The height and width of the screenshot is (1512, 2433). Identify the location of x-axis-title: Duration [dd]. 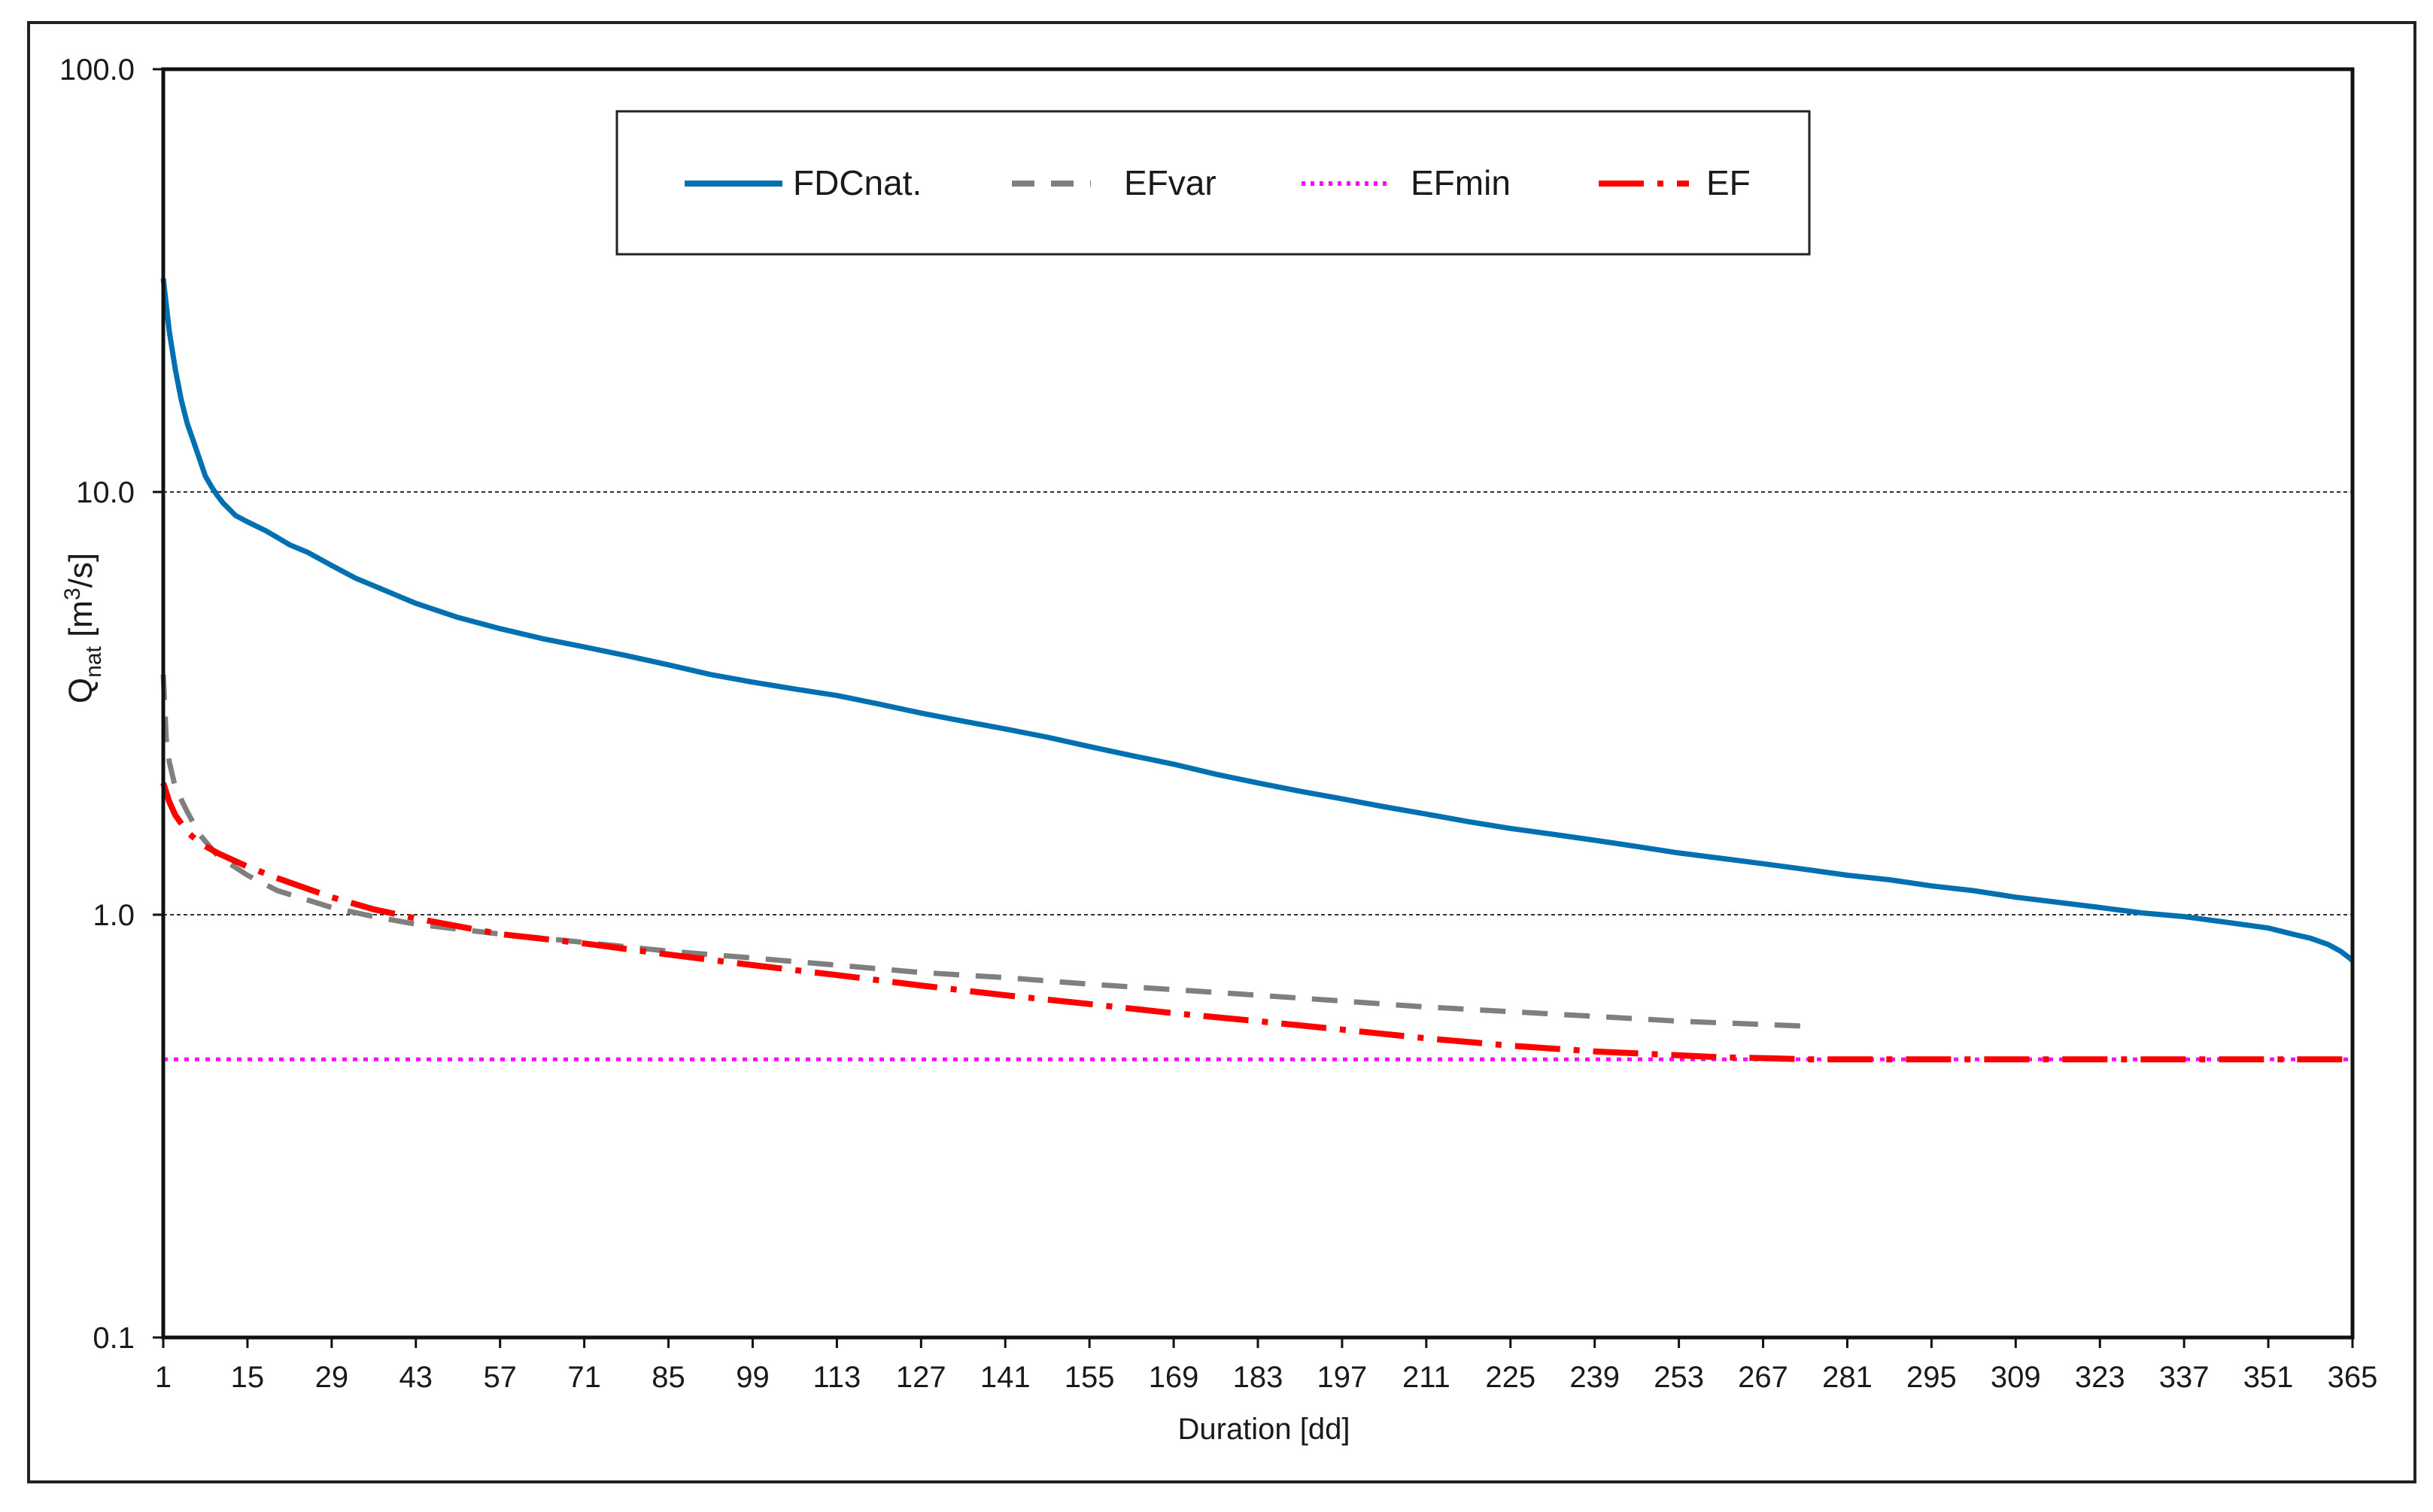
(1263, 1429).